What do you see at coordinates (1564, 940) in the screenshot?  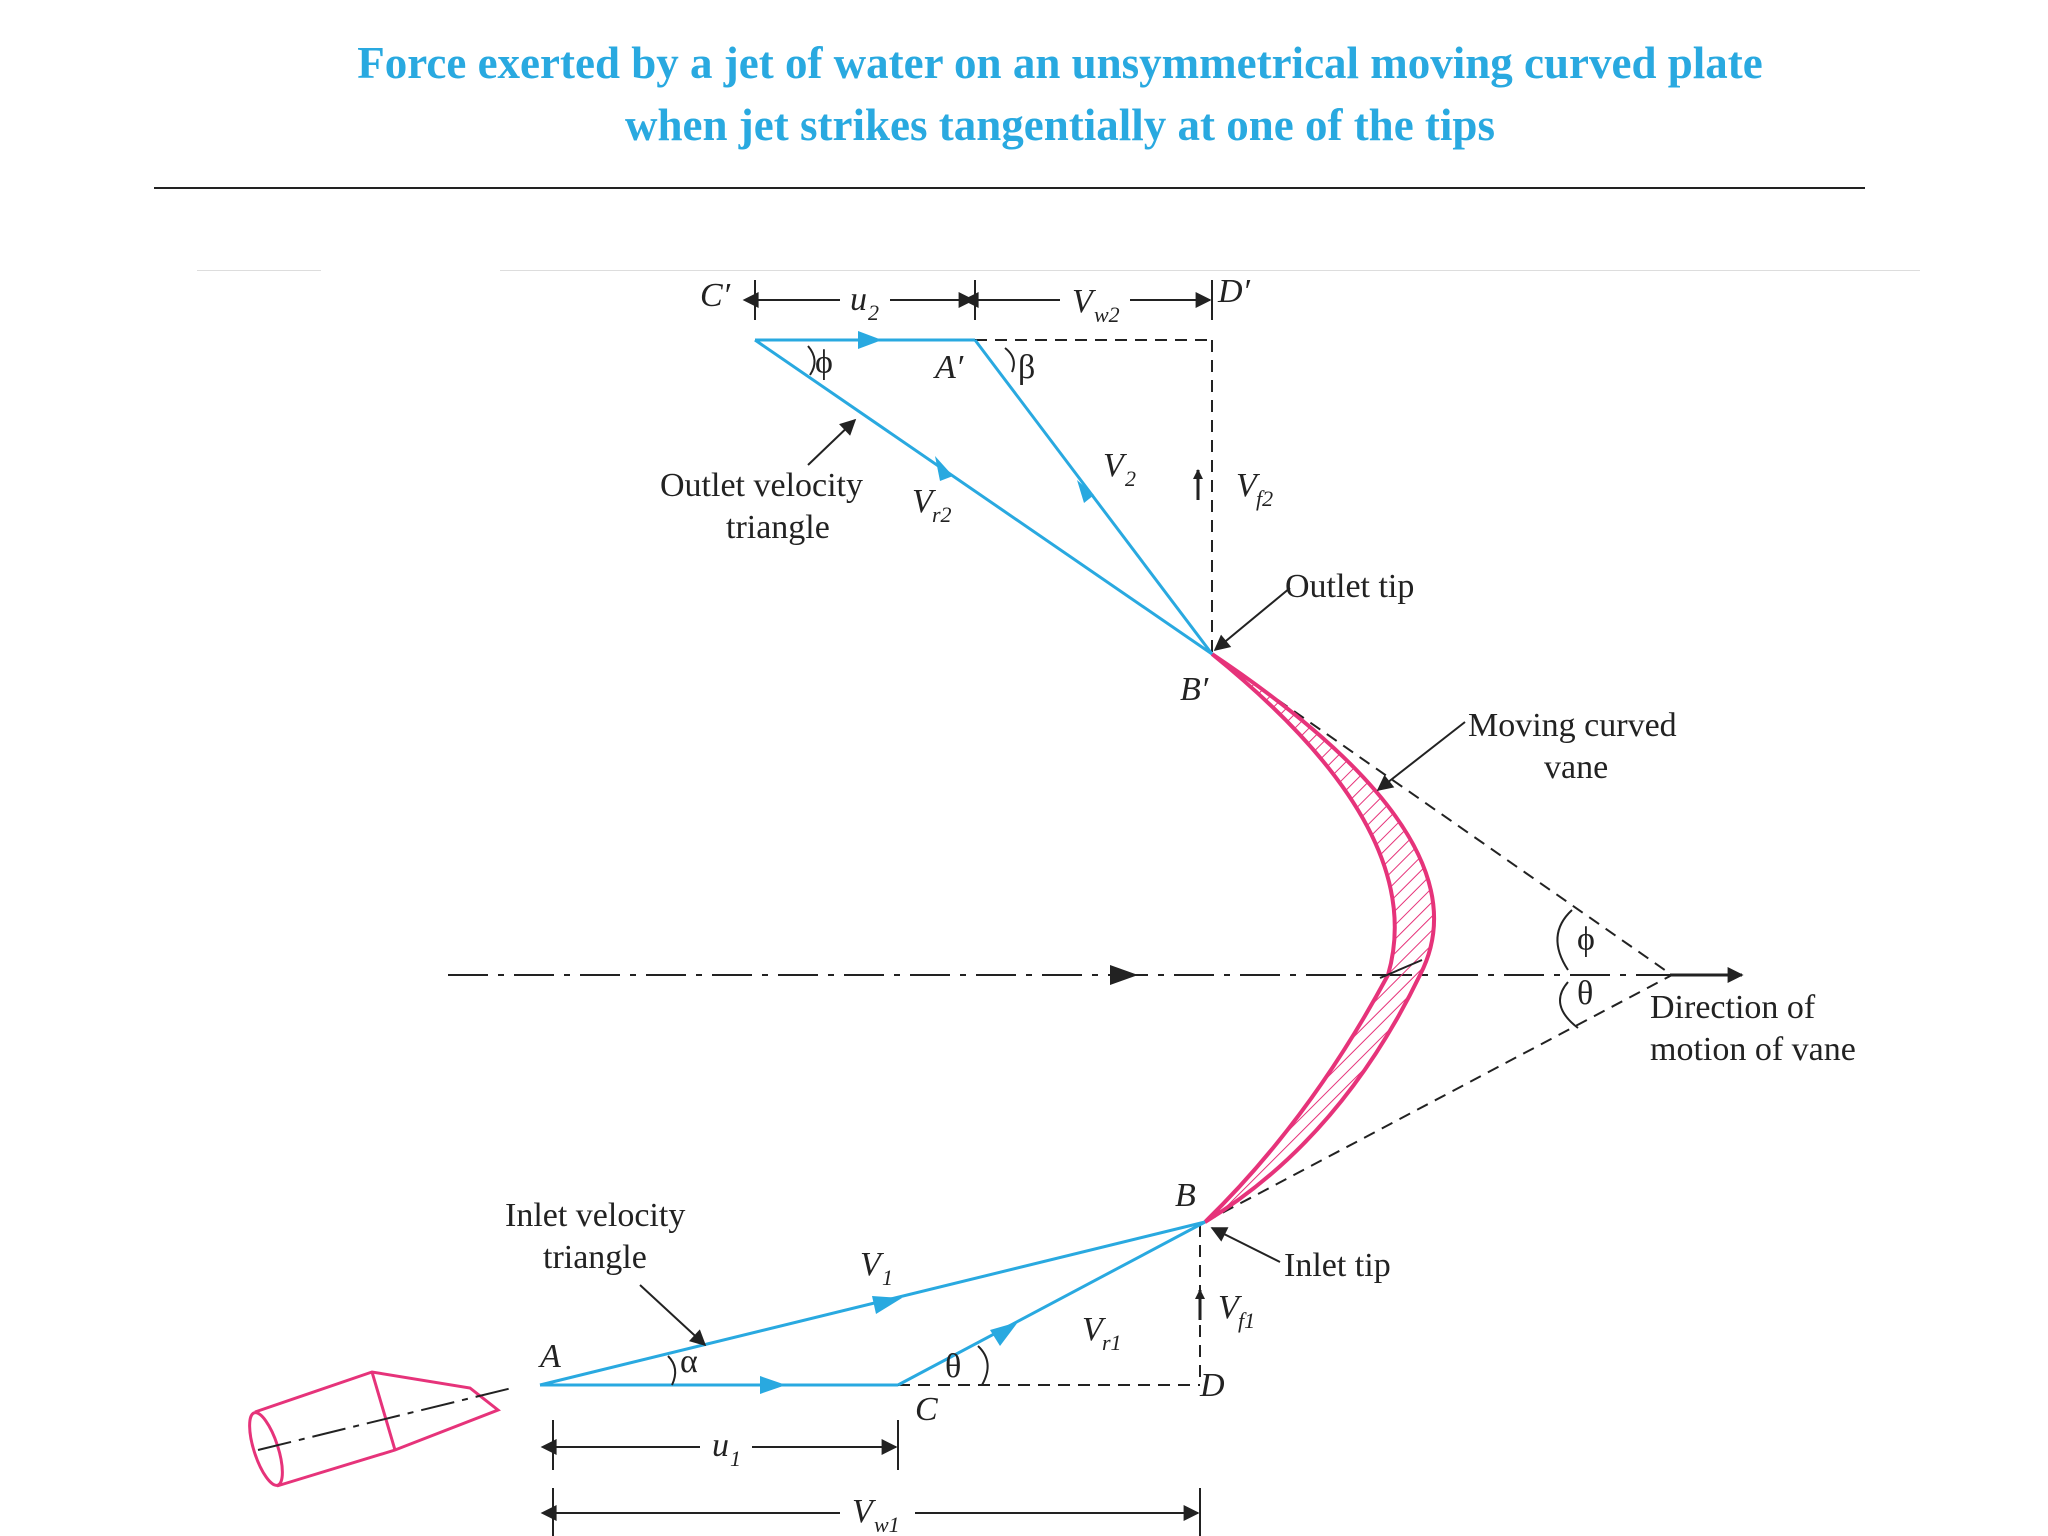 I see `phi-angle-arc` at bounding box center [1564, 940].